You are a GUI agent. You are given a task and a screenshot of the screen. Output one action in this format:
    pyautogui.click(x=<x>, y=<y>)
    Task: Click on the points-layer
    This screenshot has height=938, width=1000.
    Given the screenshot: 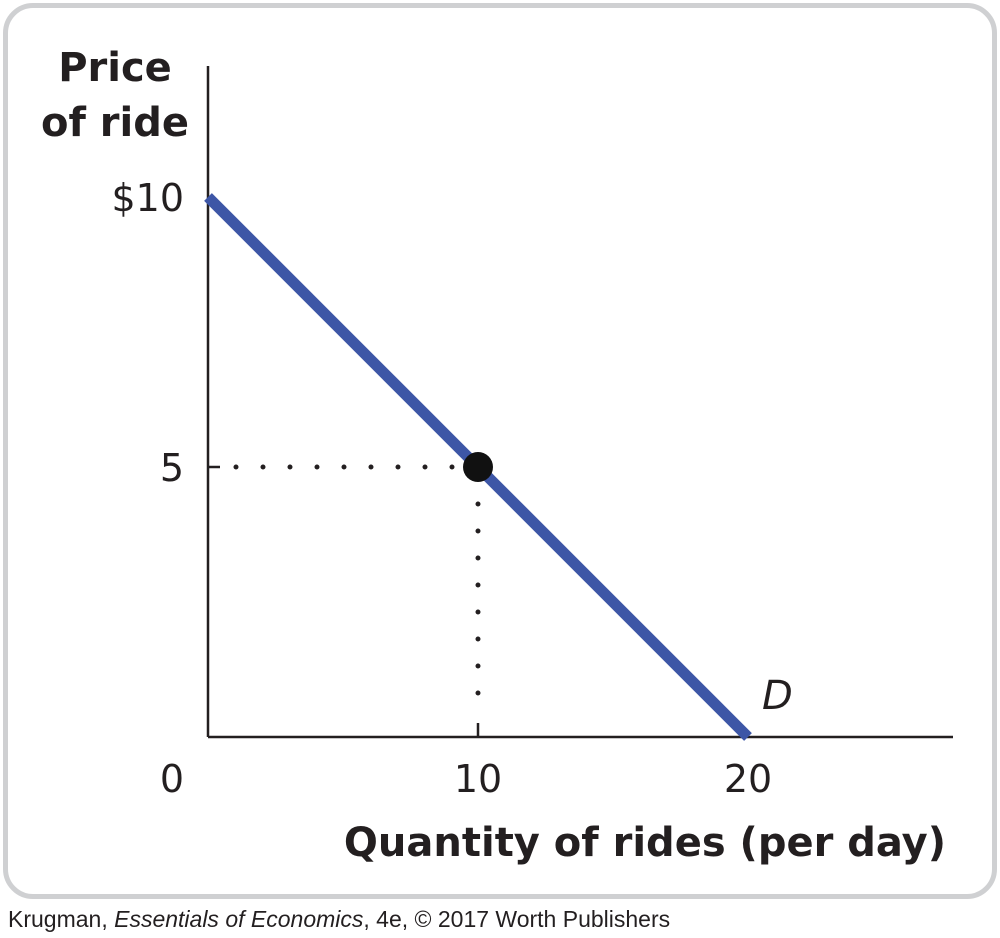 What is the action you would take?
    pyautogui.click(x=478, y=467)
    